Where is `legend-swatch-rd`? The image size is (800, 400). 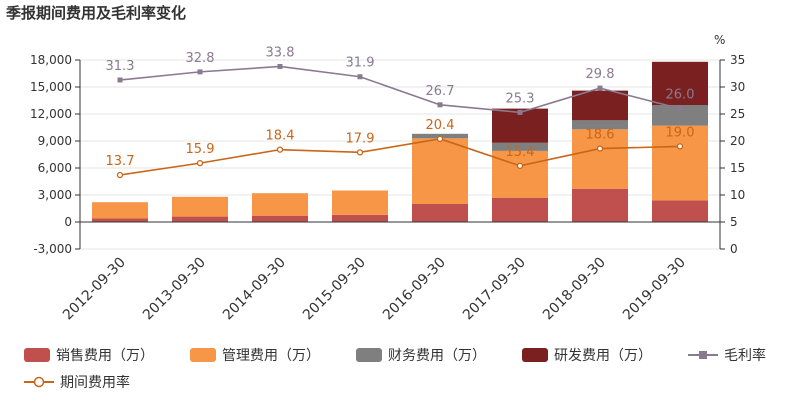 legend-swatch-rd is located at coordinates (535, 355).